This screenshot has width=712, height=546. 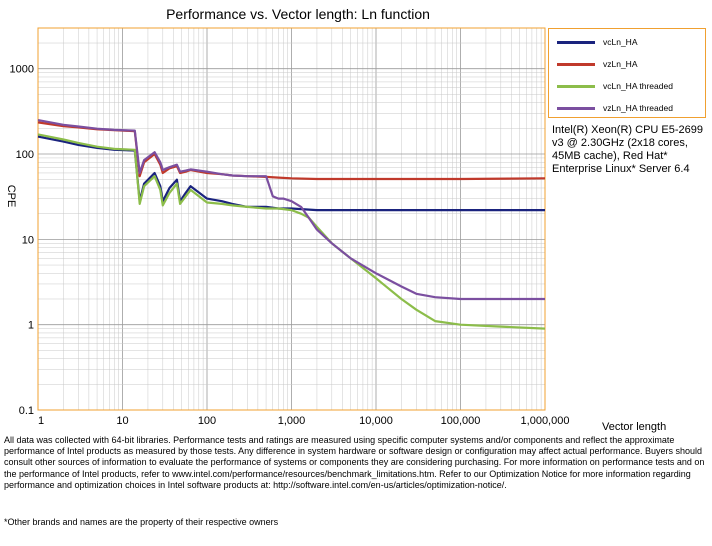 I want to click on x-tick-label: 1,000, so click(x=292, y=421).